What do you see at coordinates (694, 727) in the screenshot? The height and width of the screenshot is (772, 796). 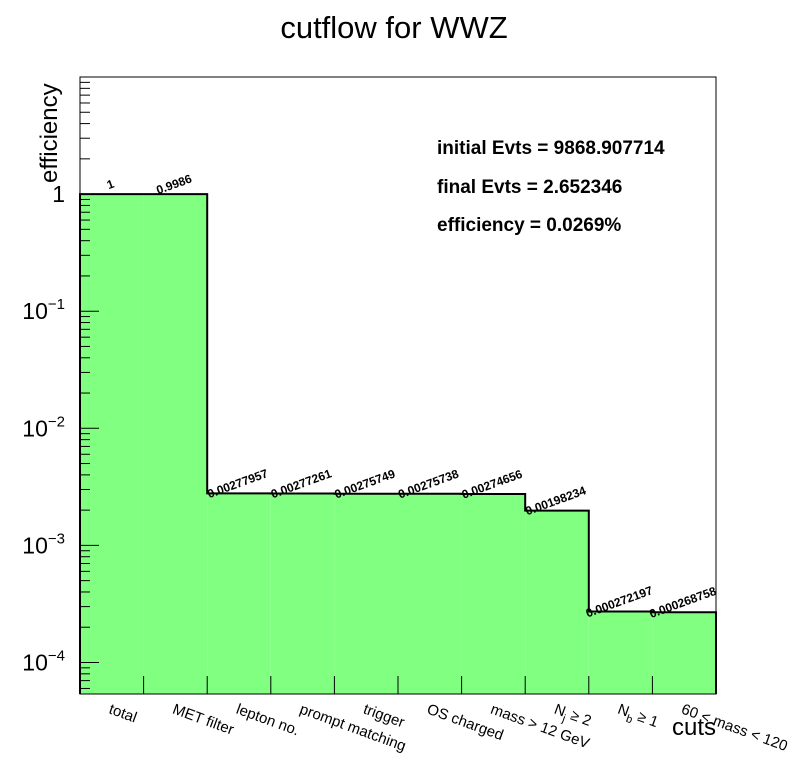 I see `x-axis-title: cuts` at bounding box center [694, 727].